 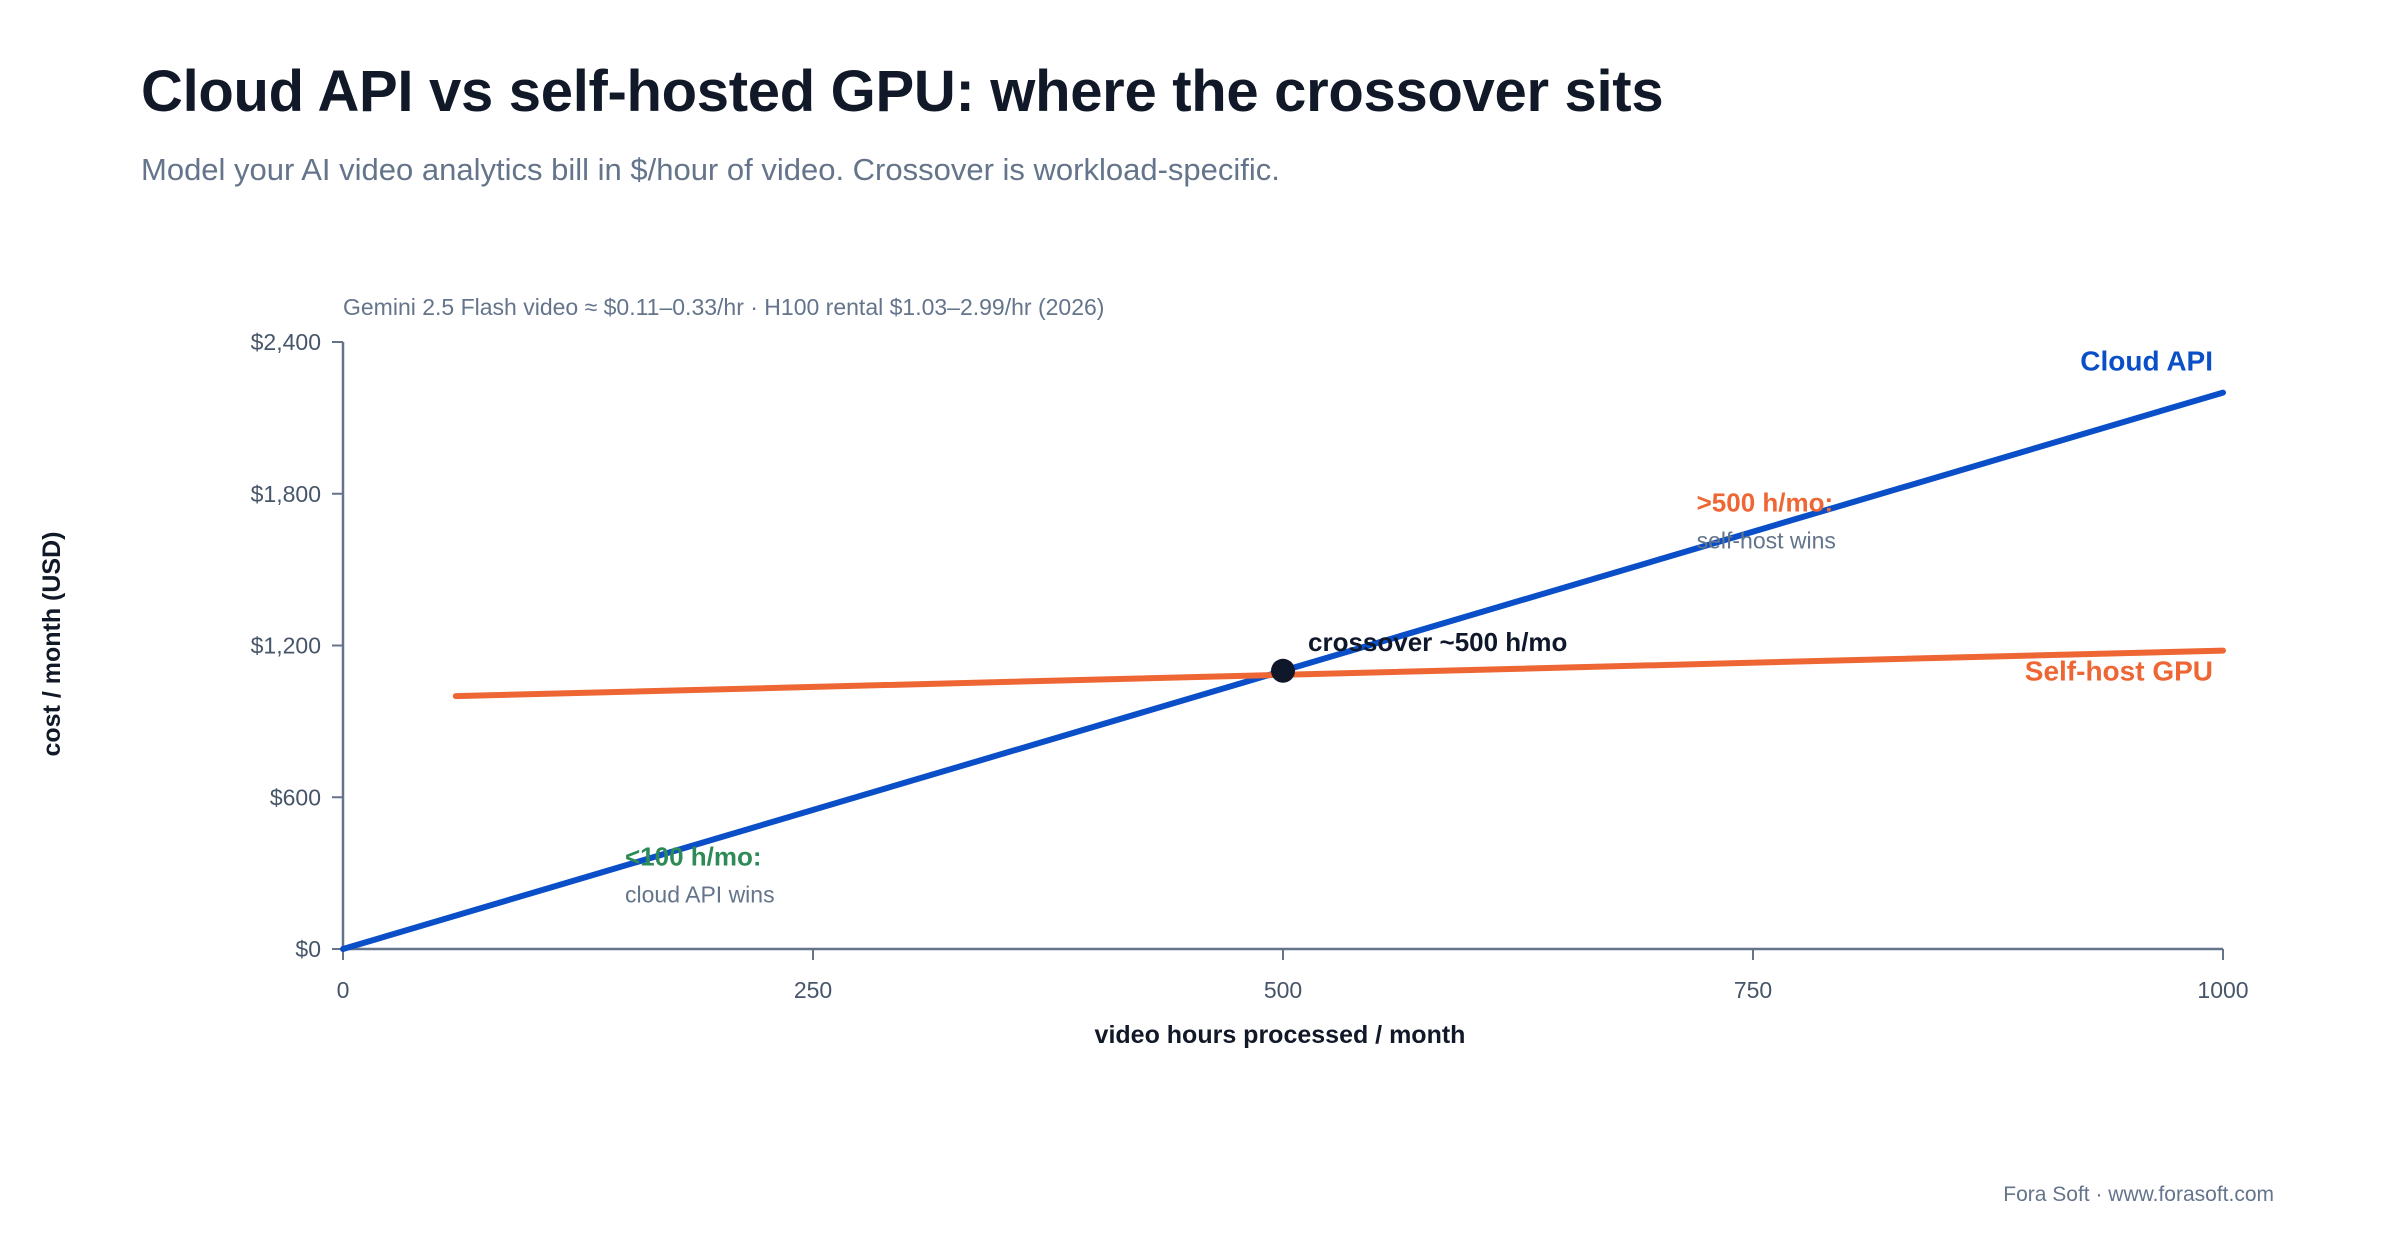 I want to click on crossover-point, so click(x=1283, y=670).